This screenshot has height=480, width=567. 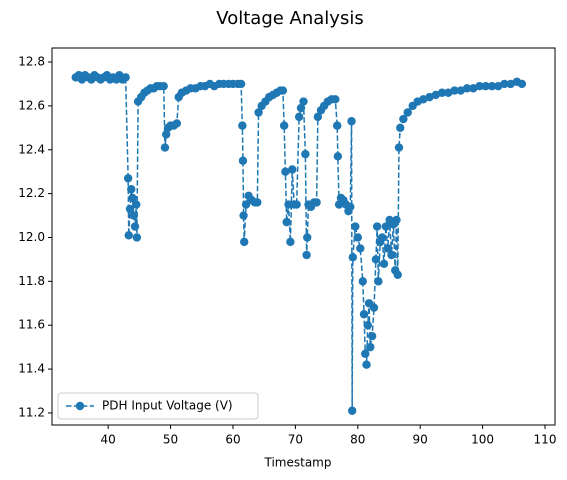 What do you see at coordinates (31, 237) in the screenshot?
I see `y-tick-label: 12.0` at bounding box center [31, 237].